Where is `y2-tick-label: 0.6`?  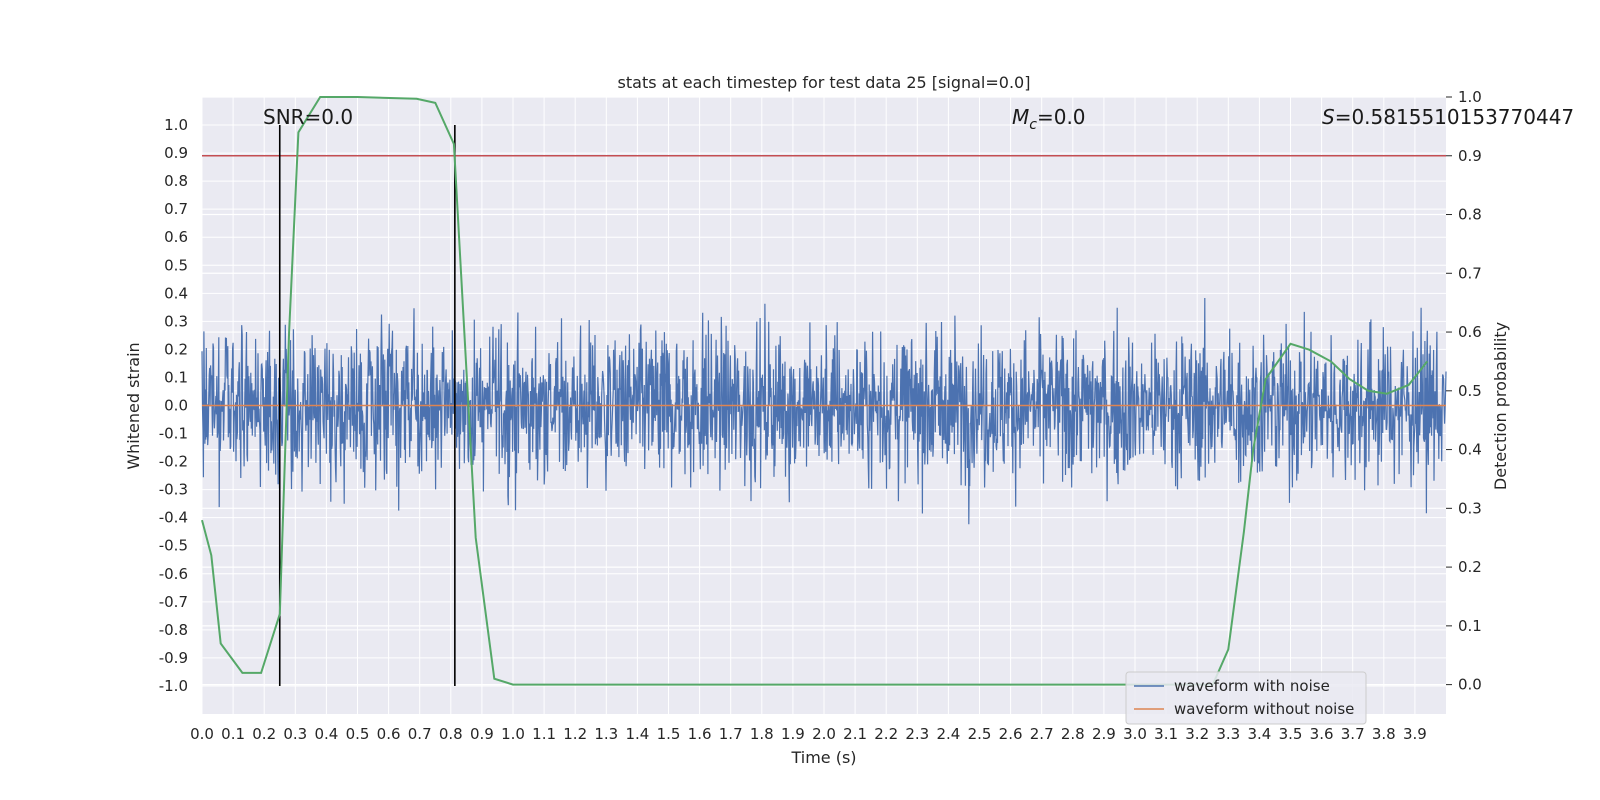
y2-tick-label: 0.6 is located at coordinates (1470, 332).